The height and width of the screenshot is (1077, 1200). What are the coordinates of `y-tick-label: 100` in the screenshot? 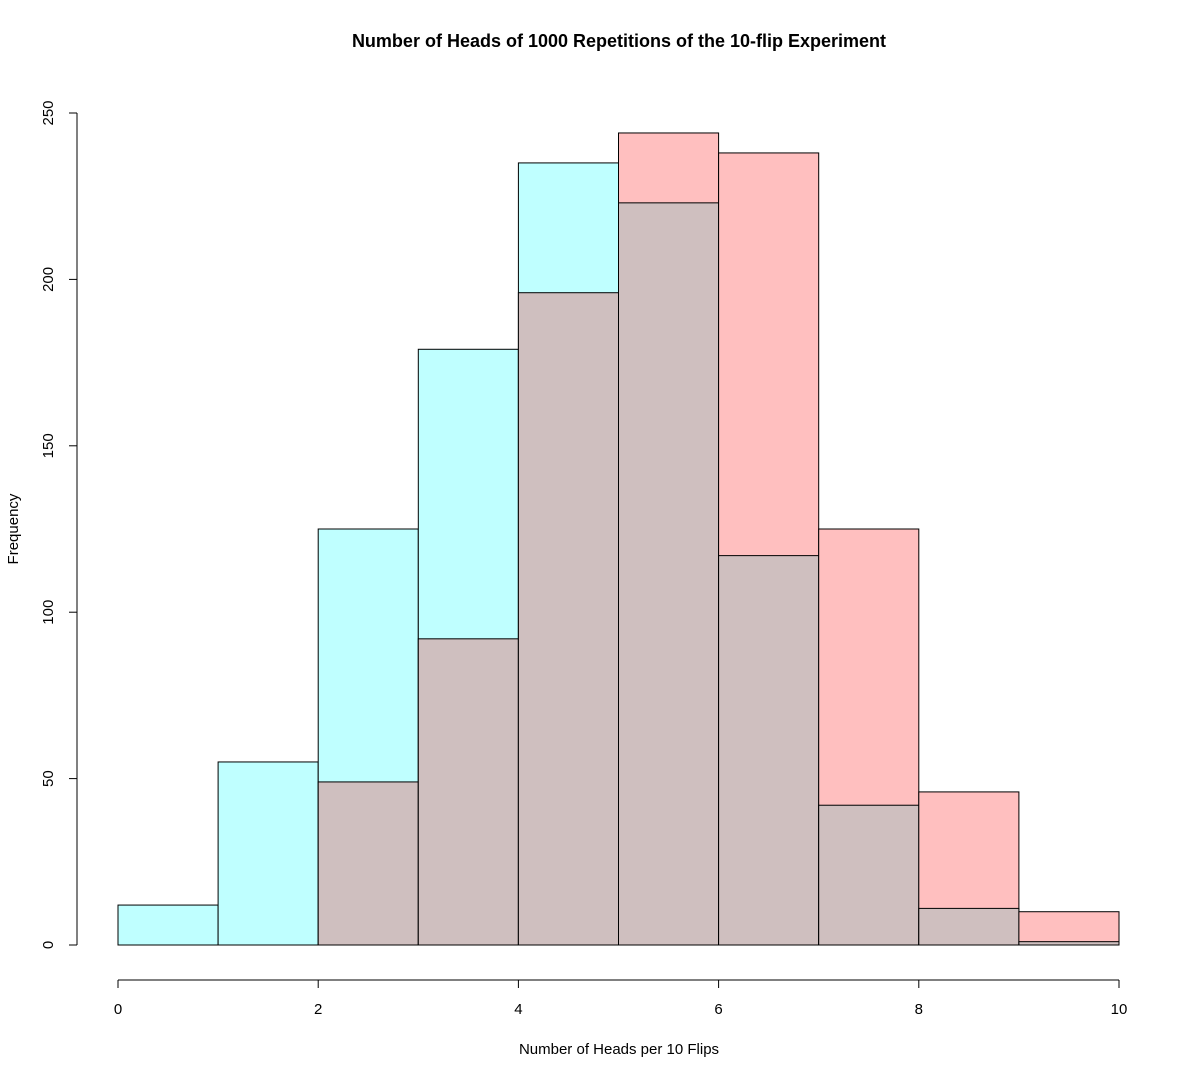 It's located at (48, 612).